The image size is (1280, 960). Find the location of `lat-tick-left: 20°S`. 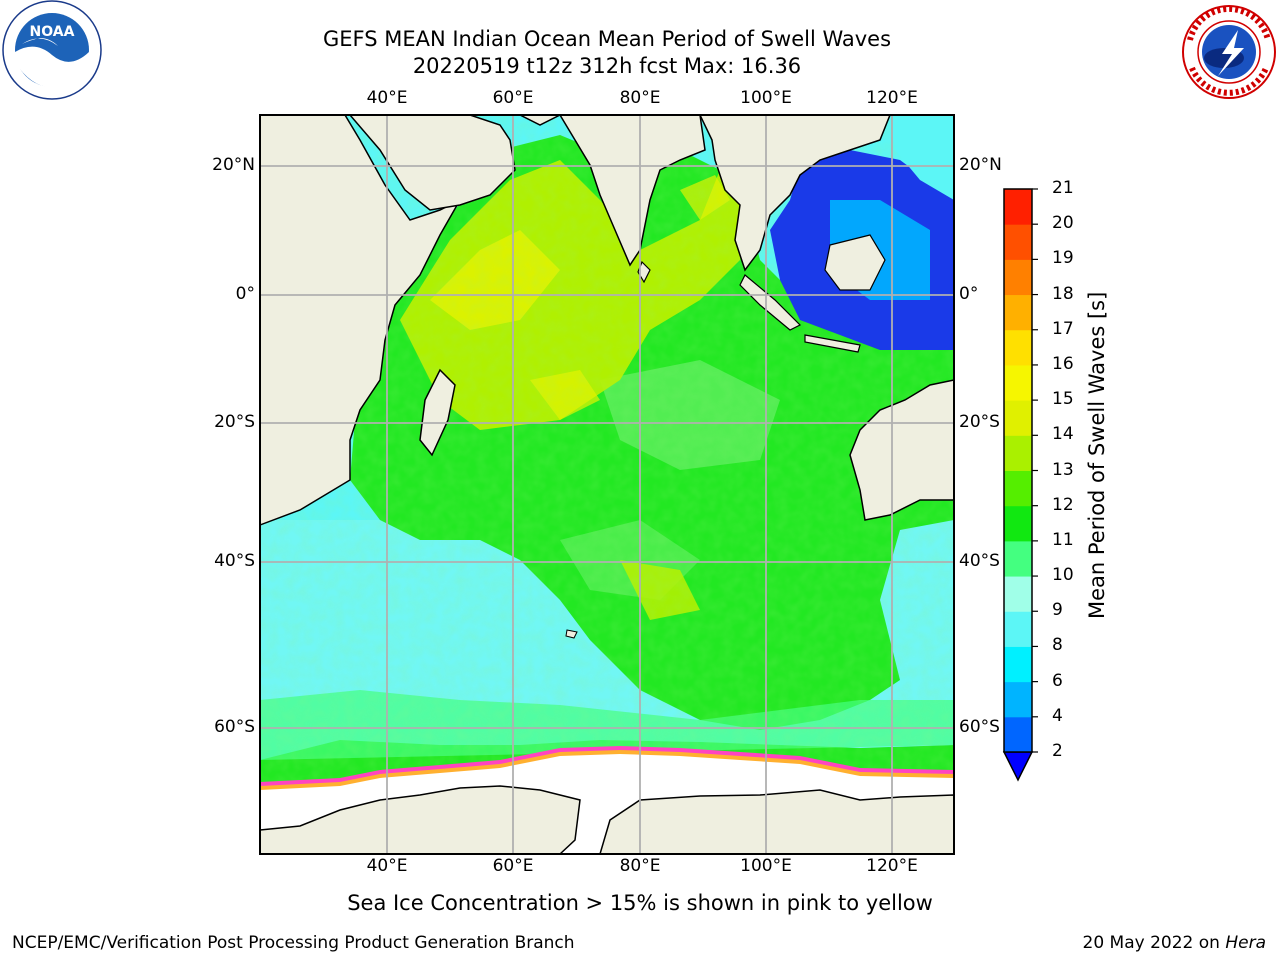

lat-tick-left: 20°S is located at coordinates (234, 422).